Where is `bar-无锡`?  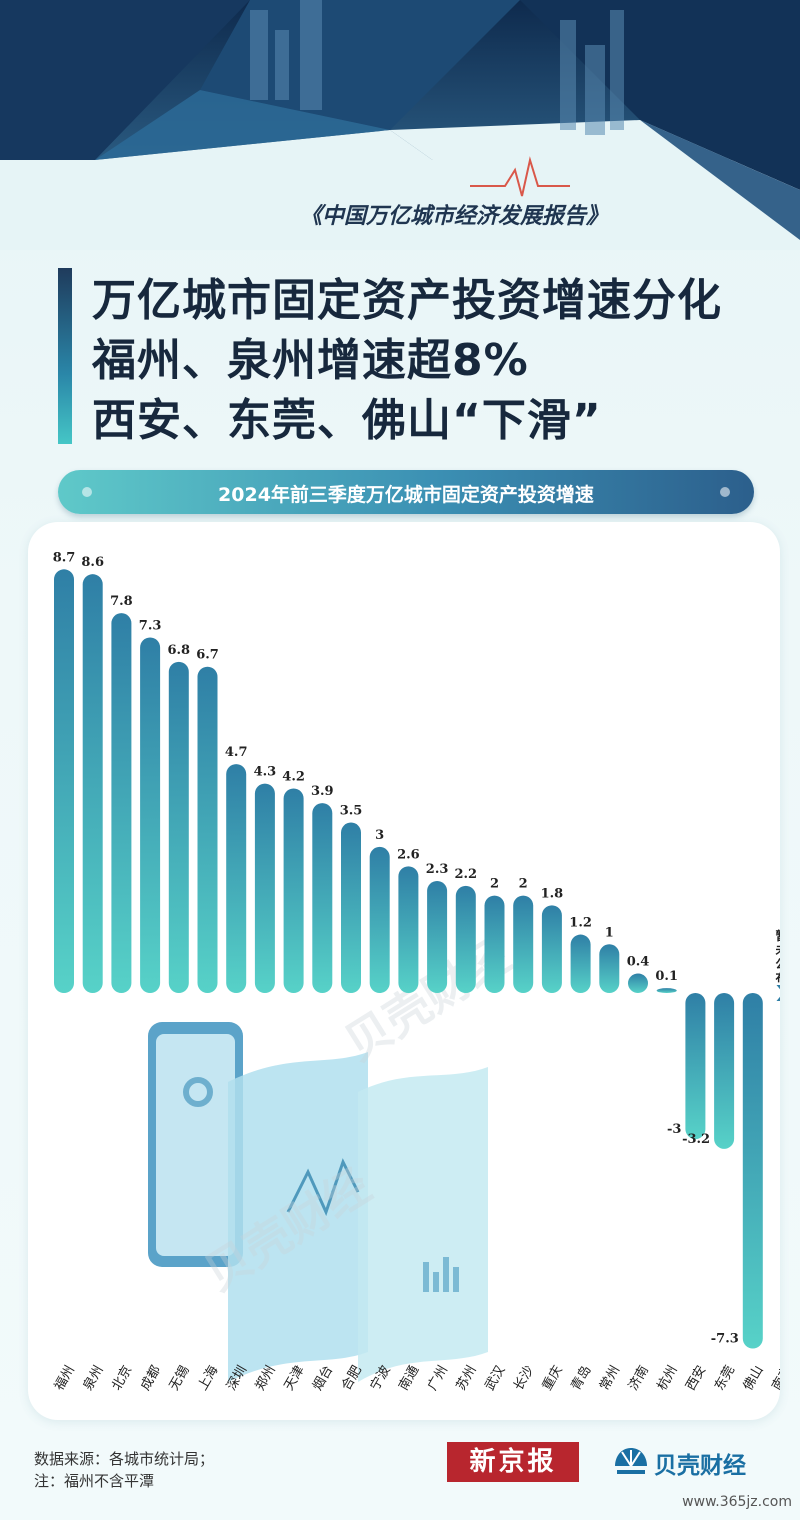 bar-无锡 is located at coordinates (178, 827).